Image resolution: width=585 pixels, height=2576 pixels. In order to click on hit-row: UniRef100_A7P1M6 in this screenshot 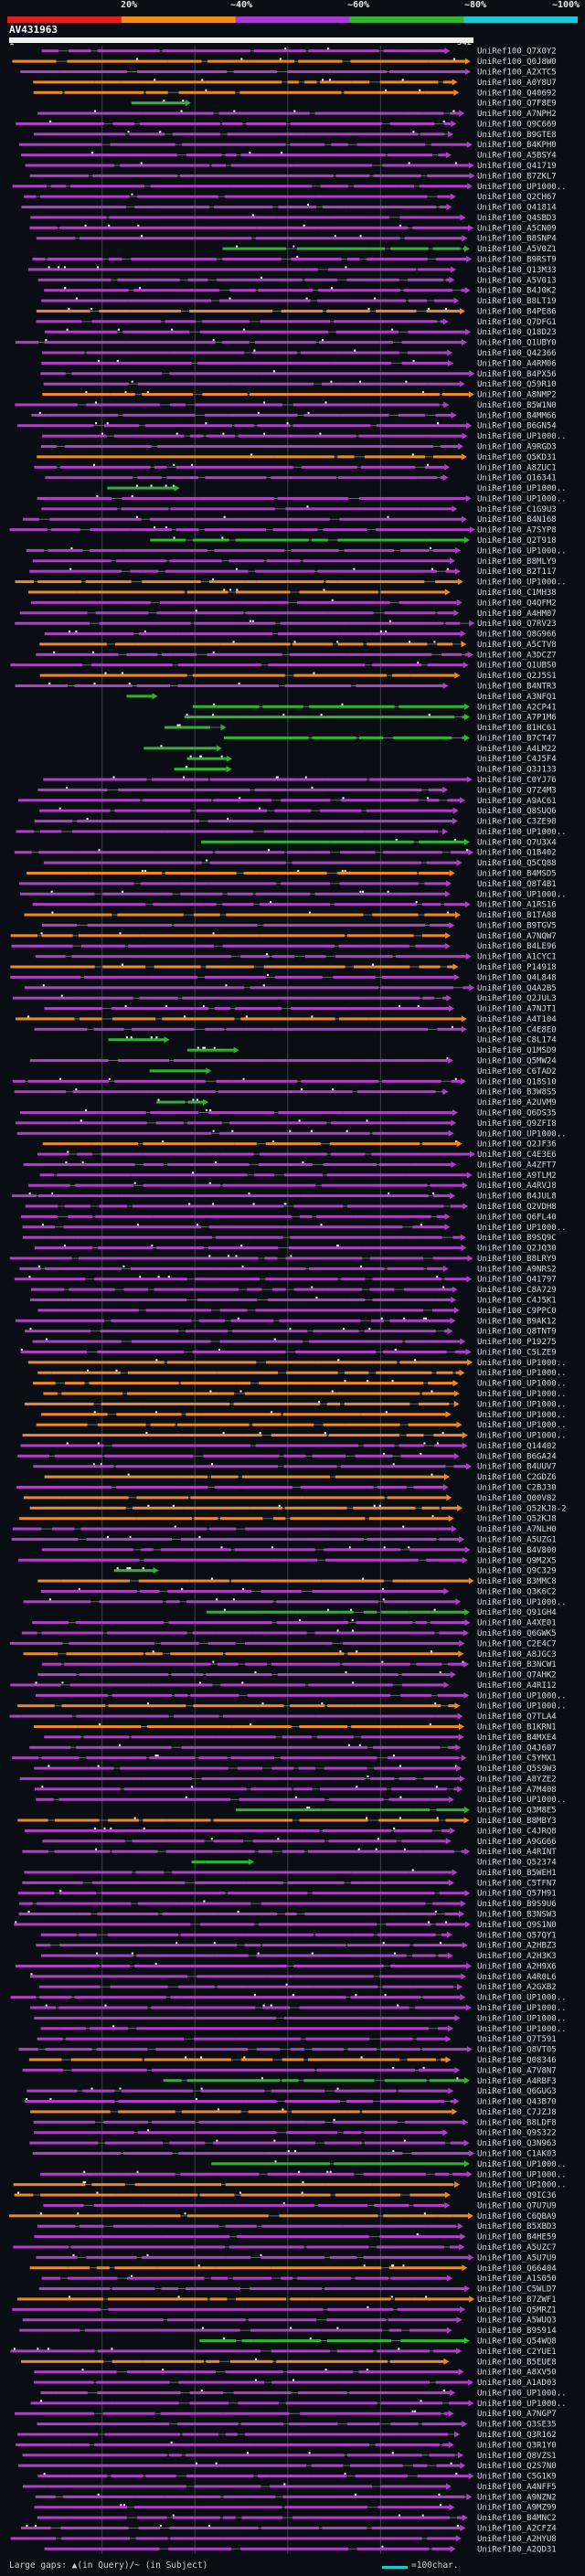, I will do `click(371, 718)`.